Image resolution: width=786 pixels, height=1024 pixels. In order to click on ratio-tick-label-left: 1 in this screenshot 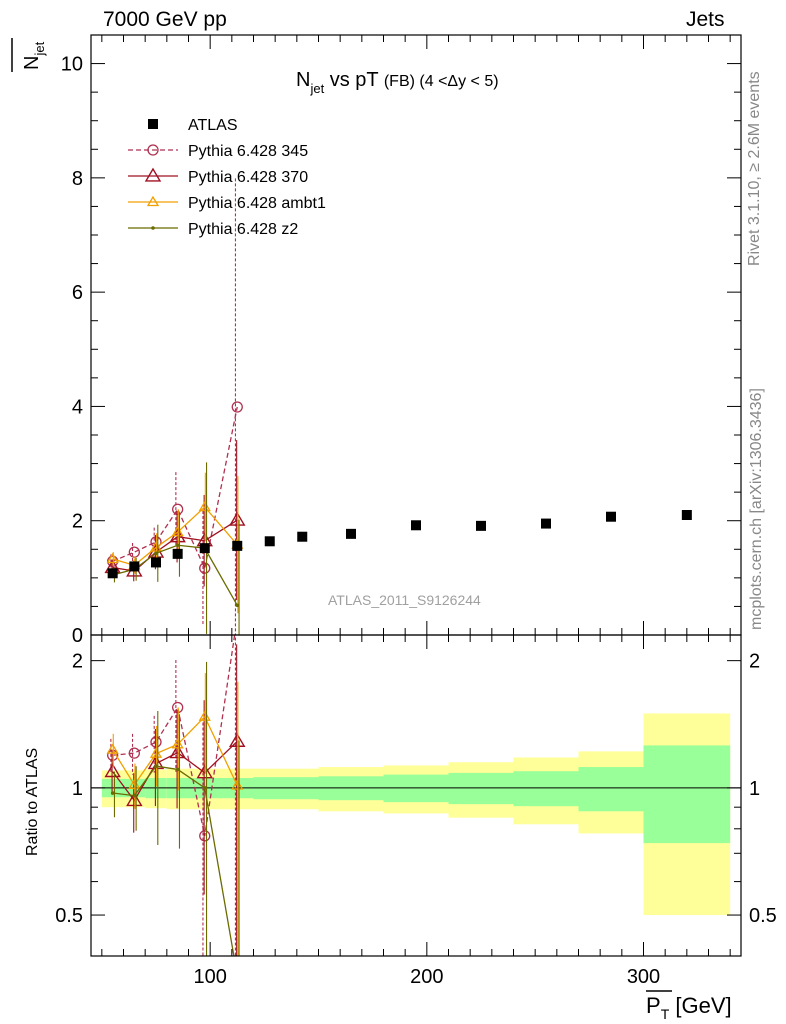, I will do `click(77, 789)`.